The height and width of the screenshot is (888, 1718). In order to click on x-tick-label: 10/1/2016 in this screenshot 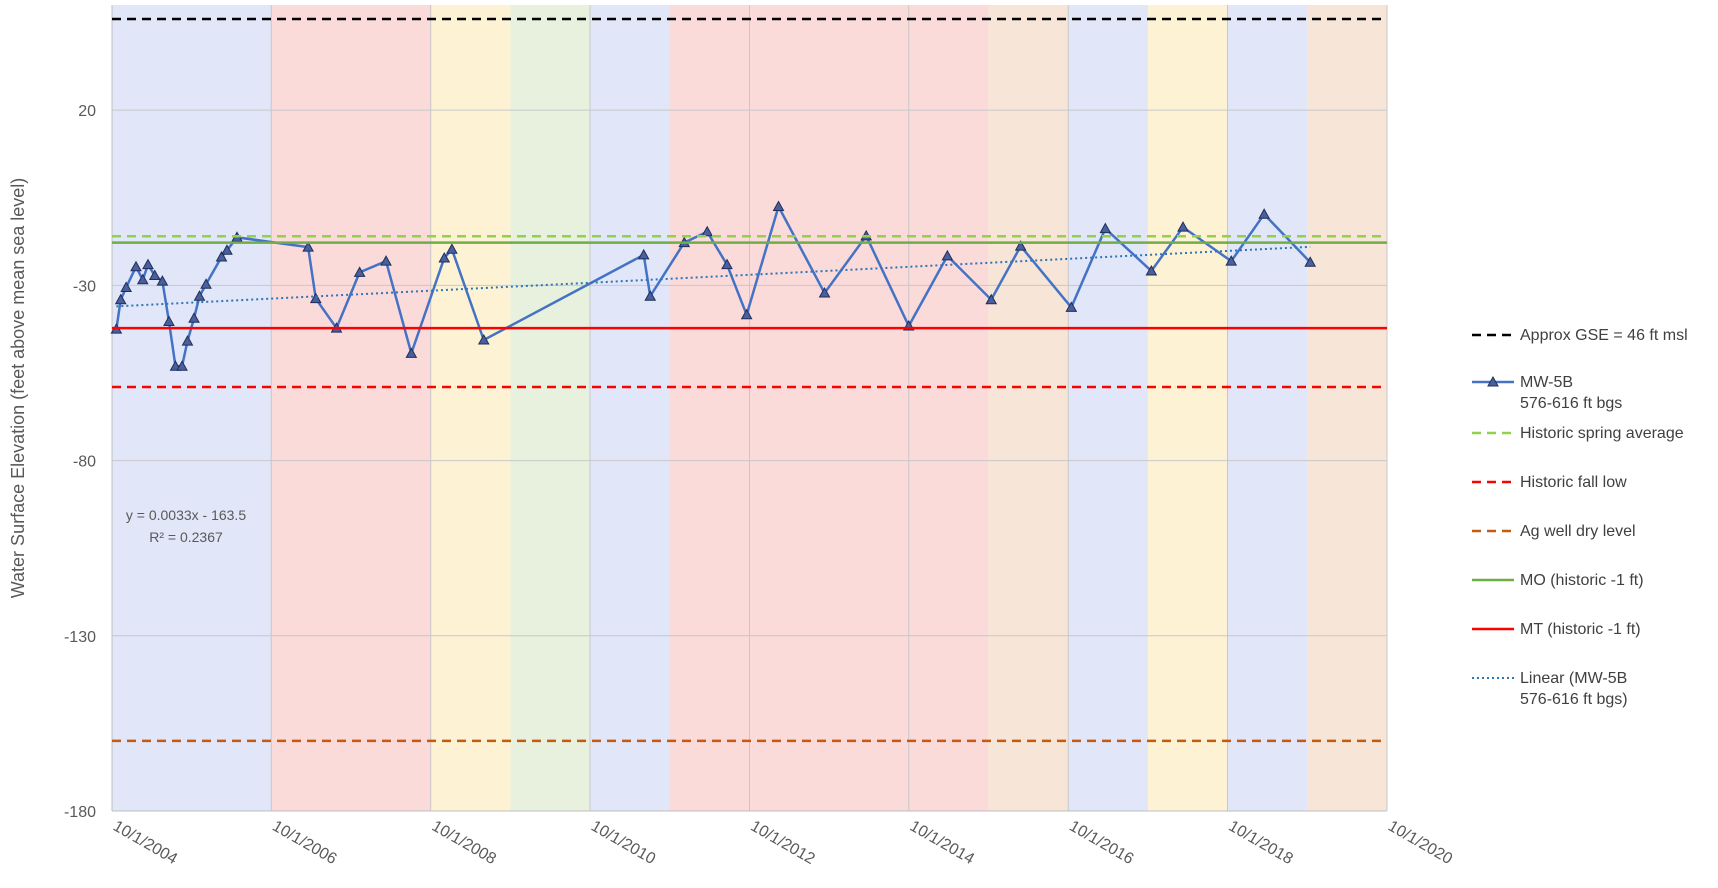, I will do `click(1101, 843)`.